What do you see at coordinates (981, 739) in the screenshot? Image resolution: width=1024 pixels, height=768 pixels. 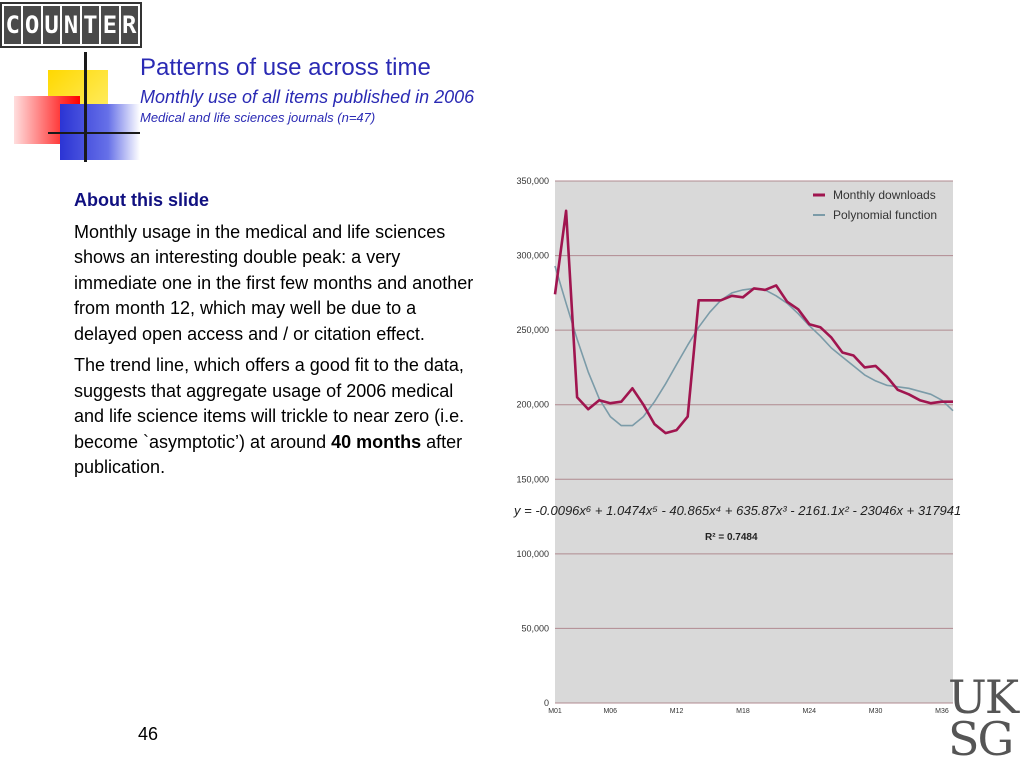 I see `uksg-logo-line2: SG` at bounding box center [981, 739].